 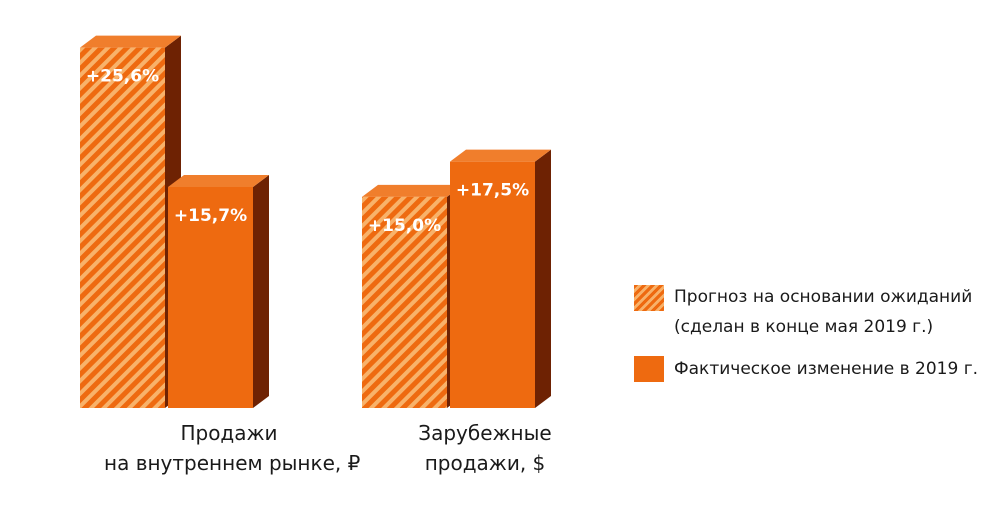 What do you see at coordinates (229, 433) in the screenshot?
I see `category-label-domestic-line1: Продажи` at bounding box center [229, 433].